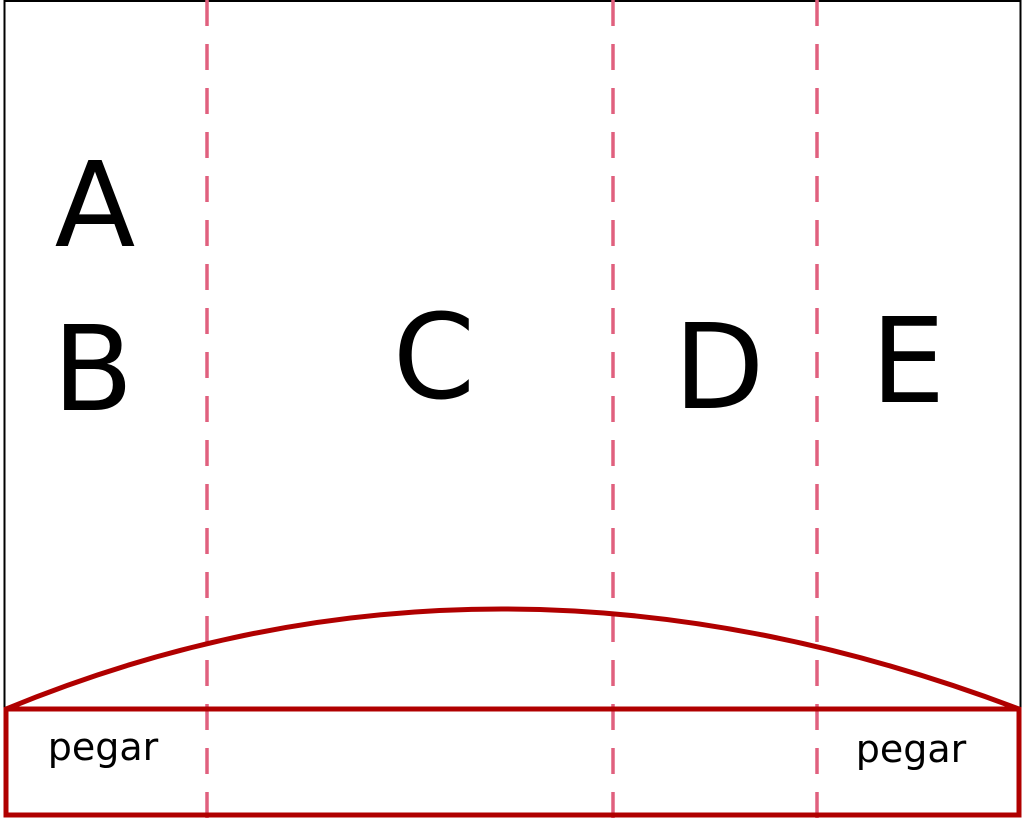  I want to click on glue-tab-label-right: pegar, so click(911, 749).